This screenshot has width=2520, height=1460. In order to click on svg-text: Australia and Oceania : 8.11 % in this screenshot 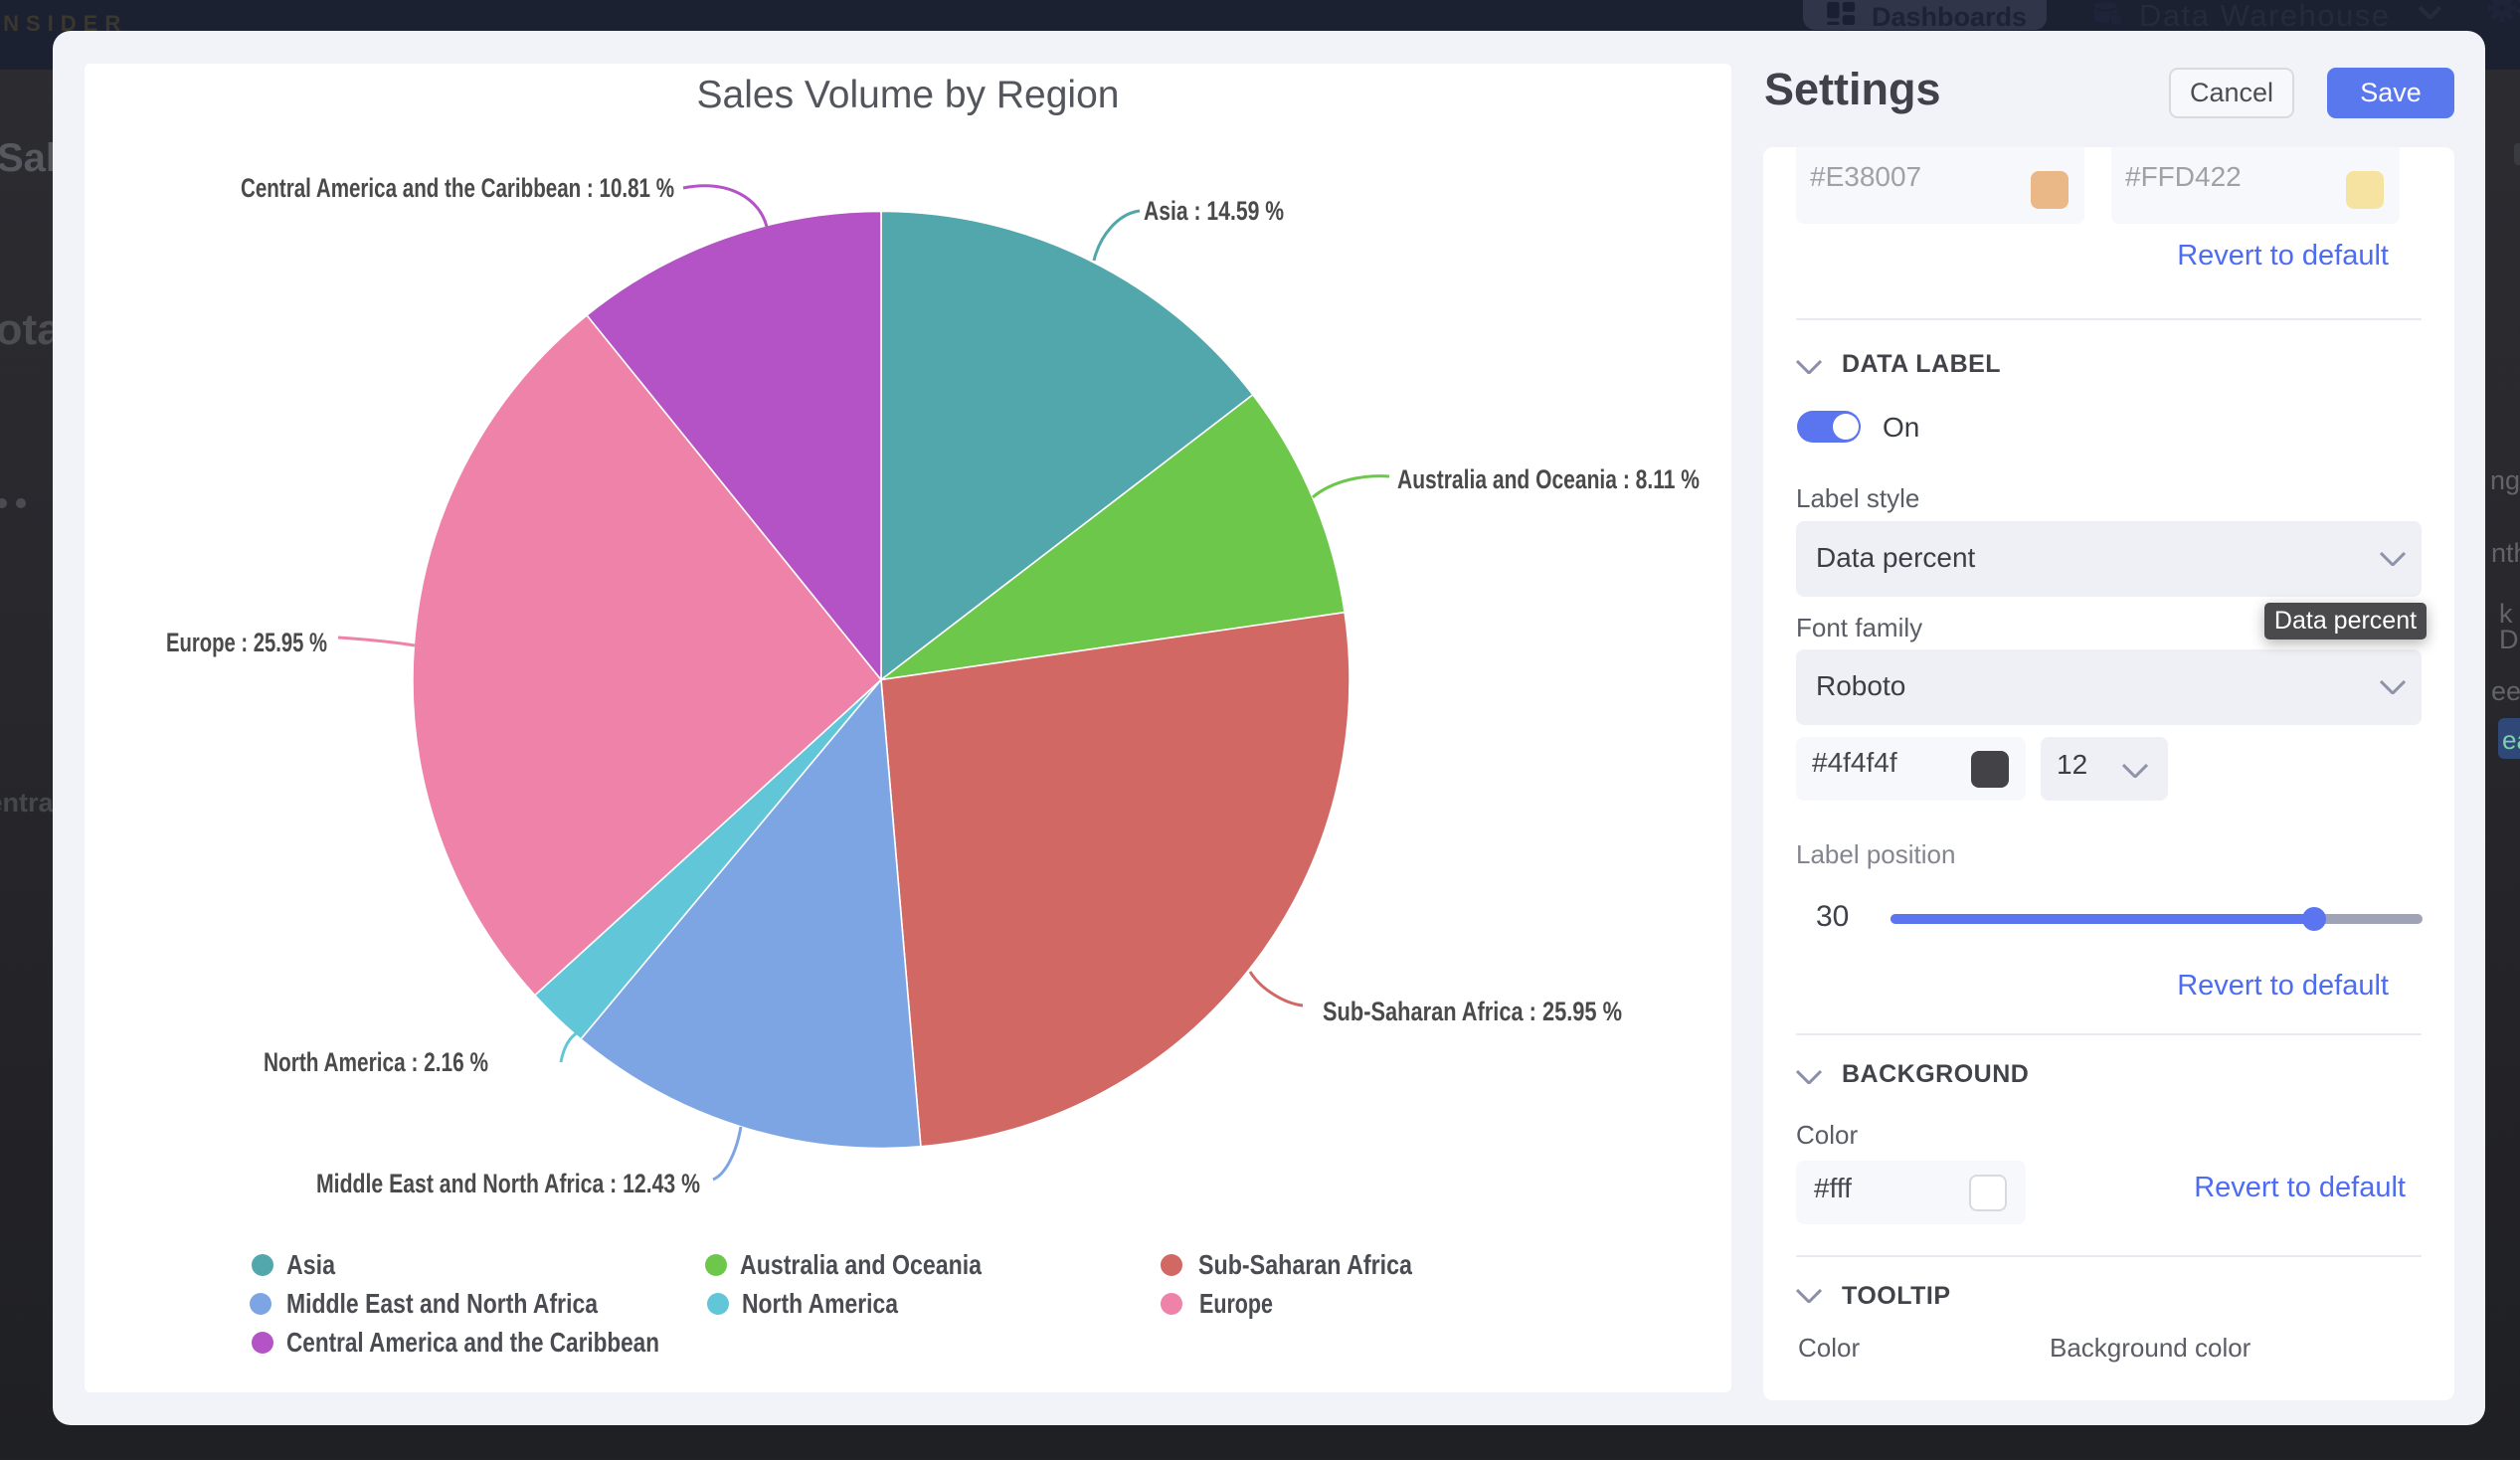, I will do `click(1548, 479)`.